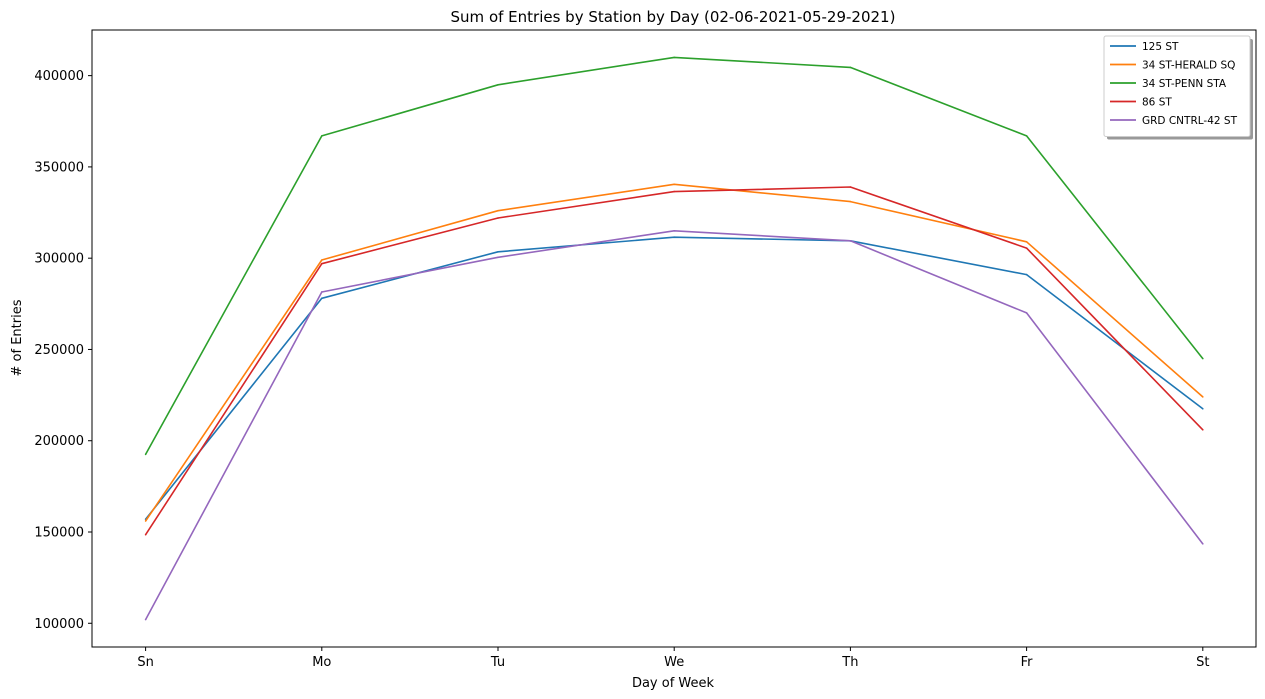 The height and width of the screenshot is (699, 1265). What do you see at coordinates (59, 167) in the screenshot?
I see `y-tick-label: 350000` at bounding box center [59, 167].